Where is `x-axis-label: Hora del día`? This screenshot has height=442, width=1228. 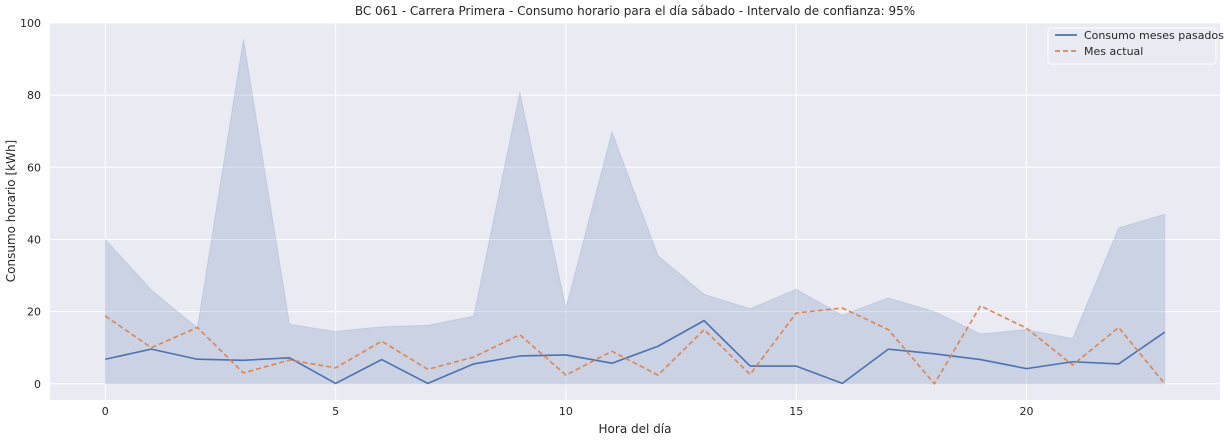 x-axis-label: Hora del día is located at coordinates (635, 429).